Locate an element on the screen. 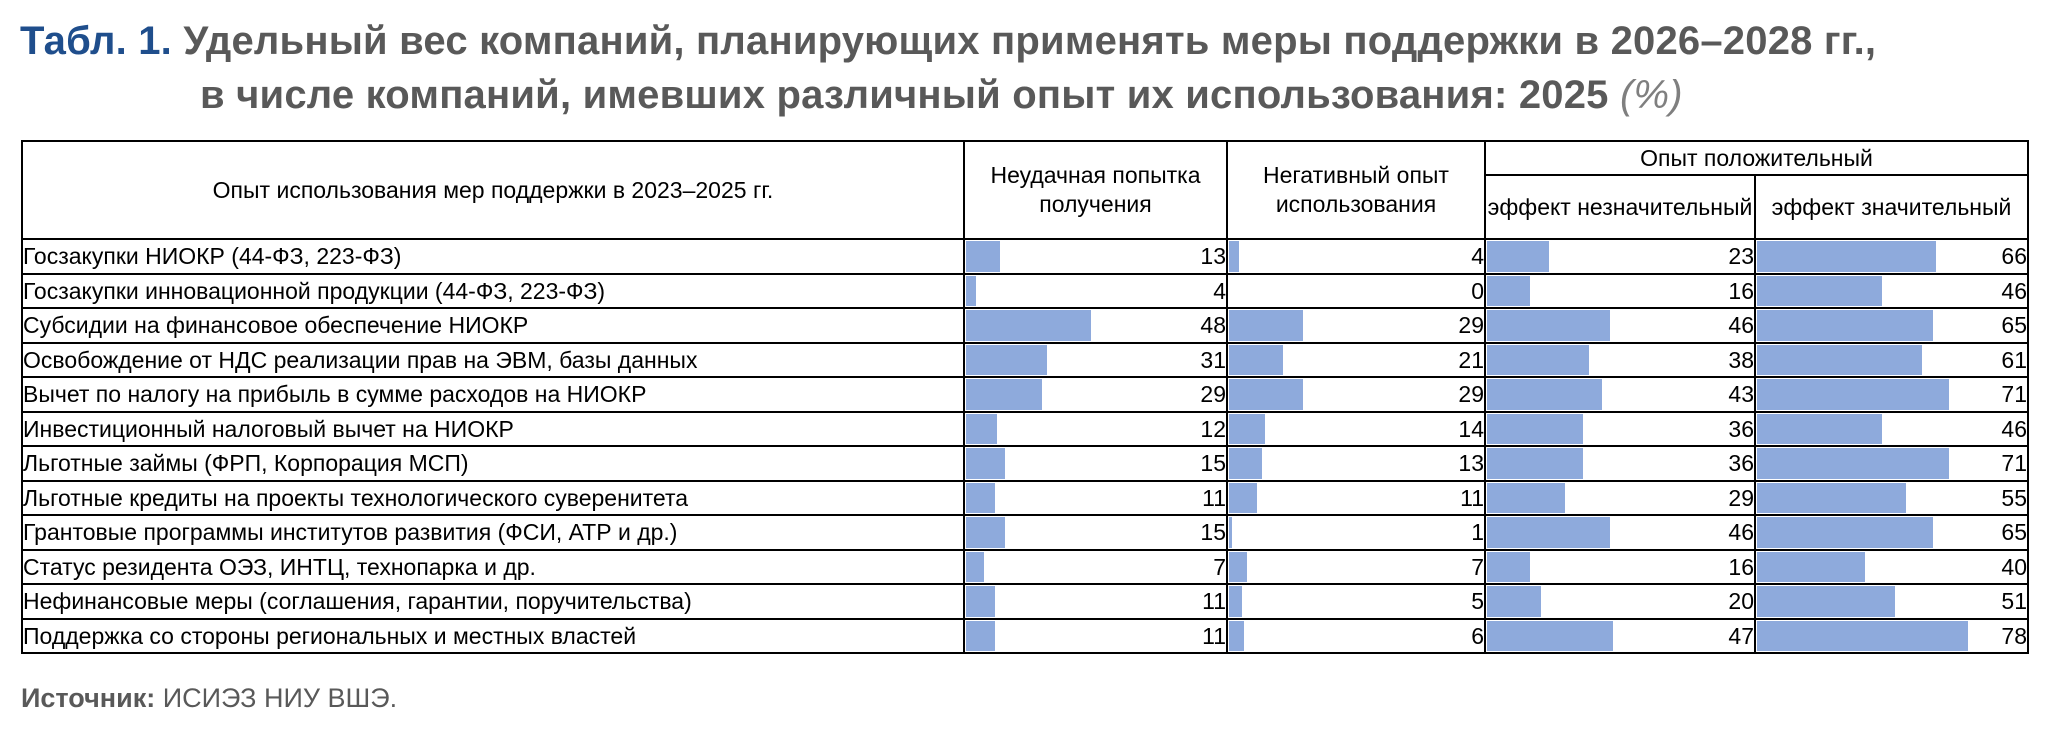  cell-negative: 29 is located at coordinates (1356, 394).